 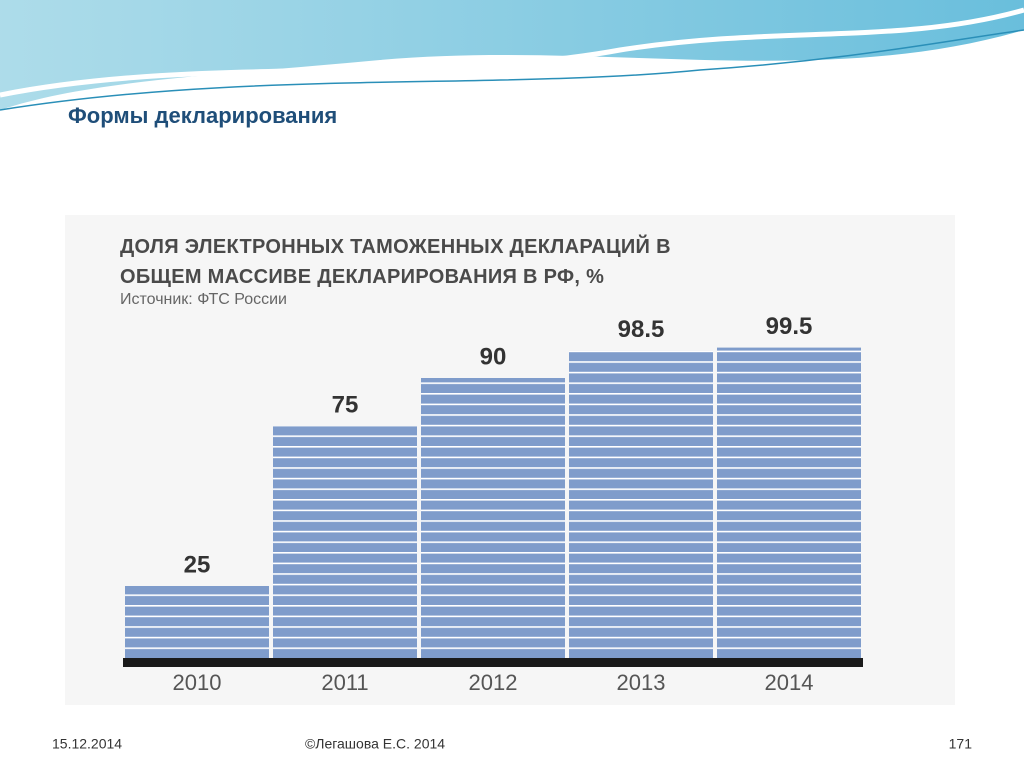 I want to click on footer-author: ©Легашова Е.С. 2014, so click(x=375, y=744).